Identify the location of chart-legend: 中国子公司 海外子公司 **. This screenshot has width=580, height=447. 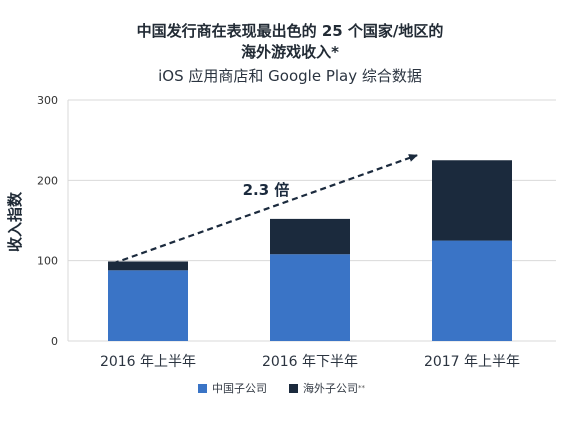
(292, 388).